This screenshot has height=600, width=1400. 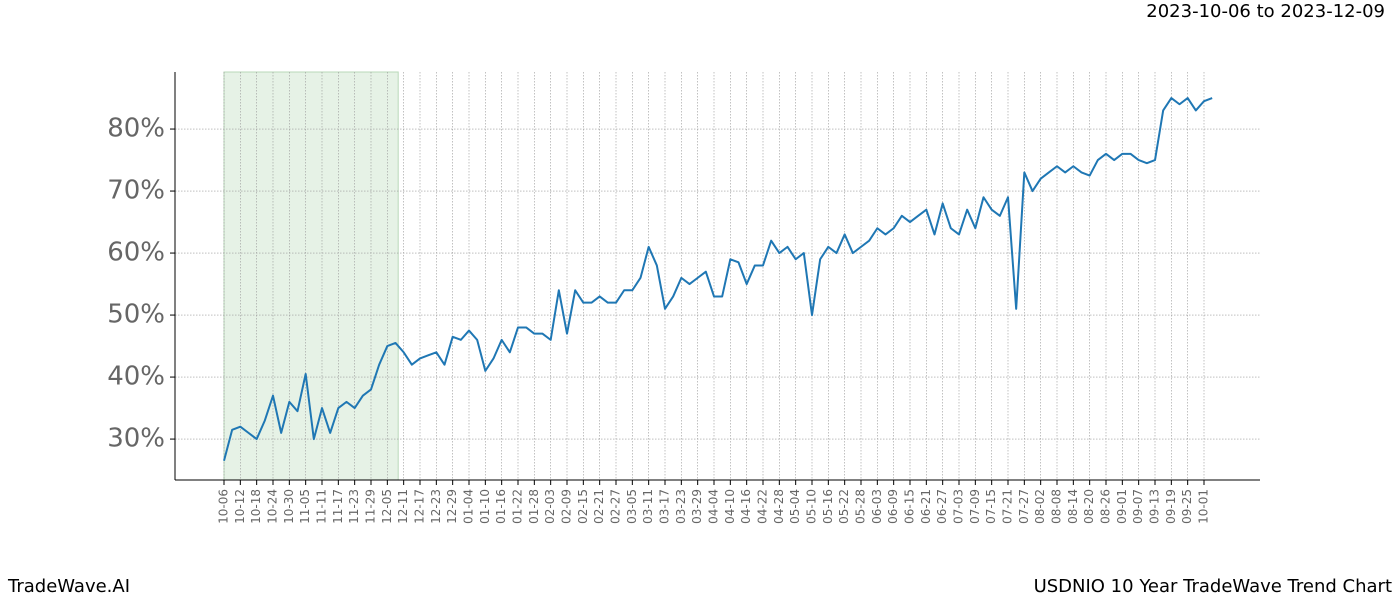 What do you see at coordinates (1040, 506) in the screenshot?
I see `x-tick-label: 08-02` at bounding box center [1040, 506].